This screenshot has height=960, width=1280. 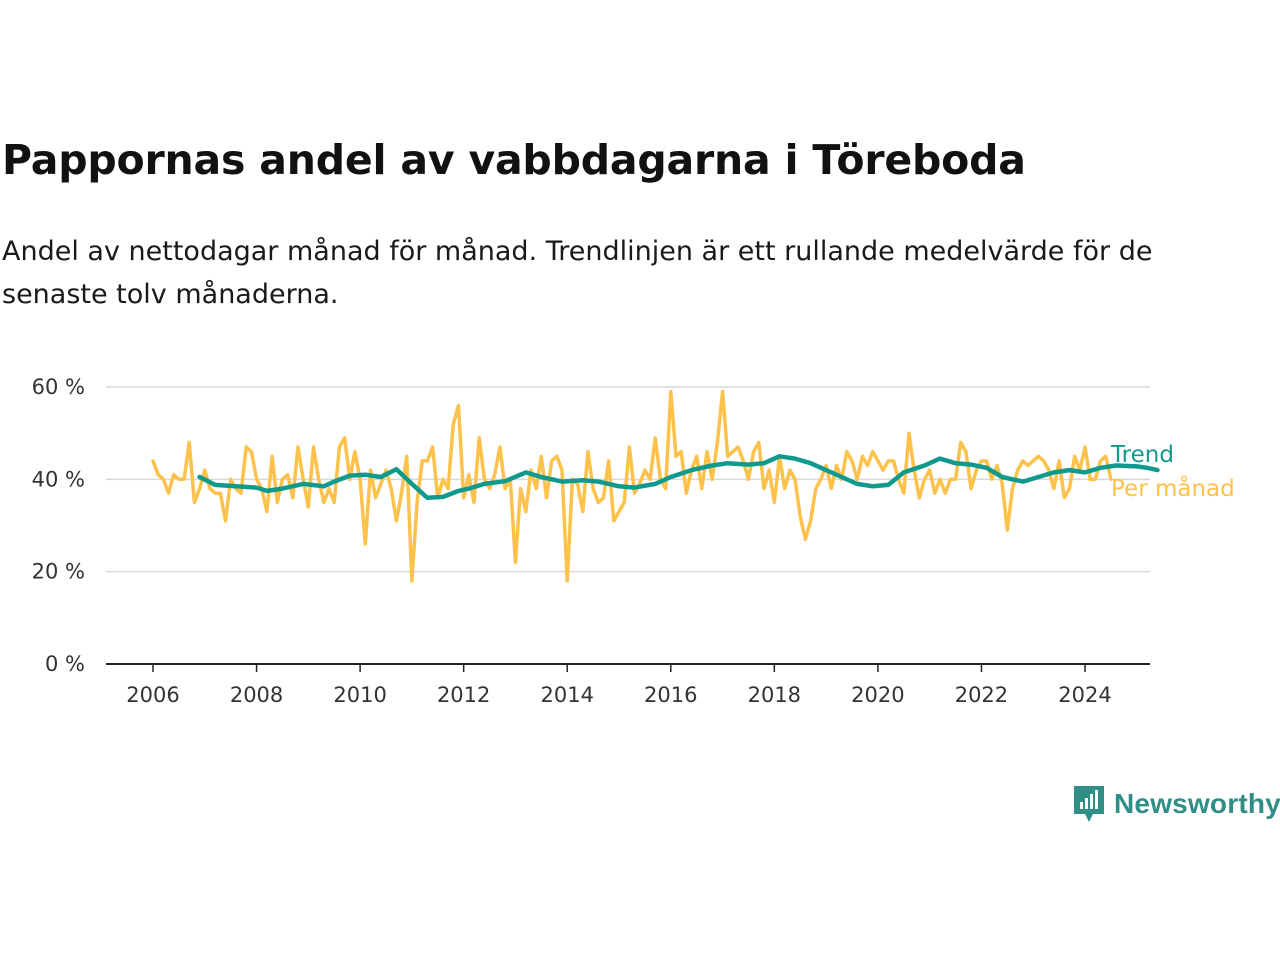 I want to click on y-tick-label: 20 %, so click(x=58, y=572).